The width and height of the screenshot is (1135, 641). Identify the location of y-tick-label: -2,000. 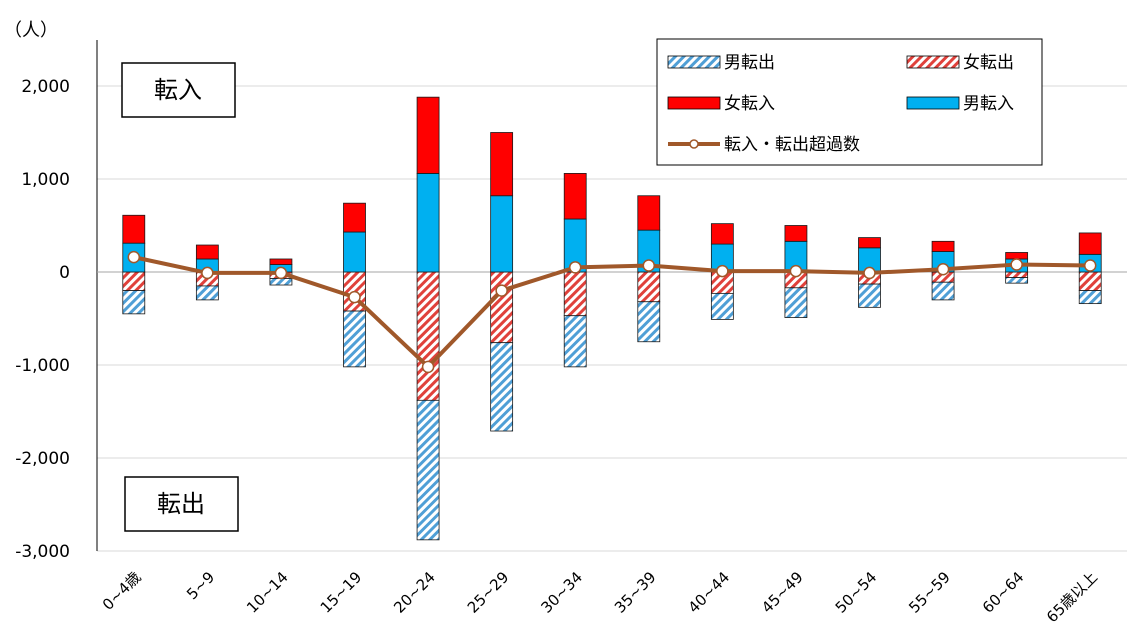
(42, 459).